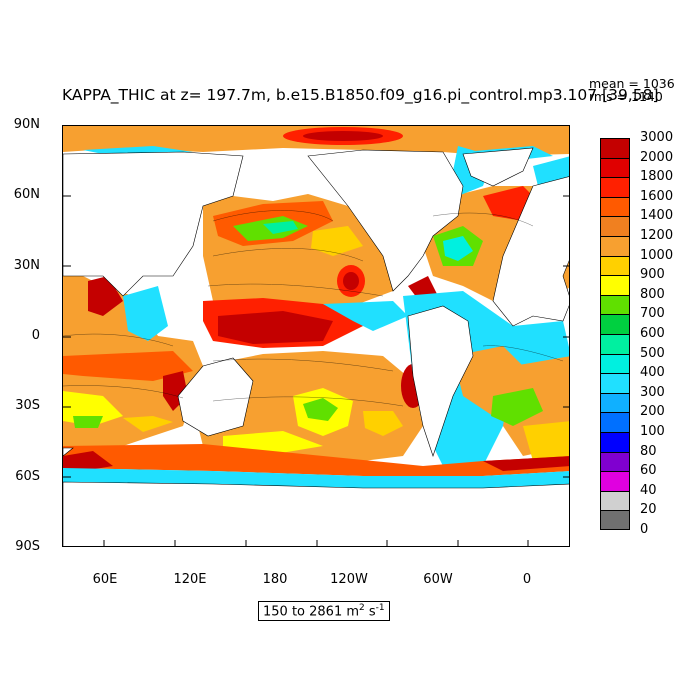 The width and height of the screenshot is (700, 700). Describe the element at coordinates (652, 353) in the screenshot. I see `colorbar-level-label: 500` at that location.